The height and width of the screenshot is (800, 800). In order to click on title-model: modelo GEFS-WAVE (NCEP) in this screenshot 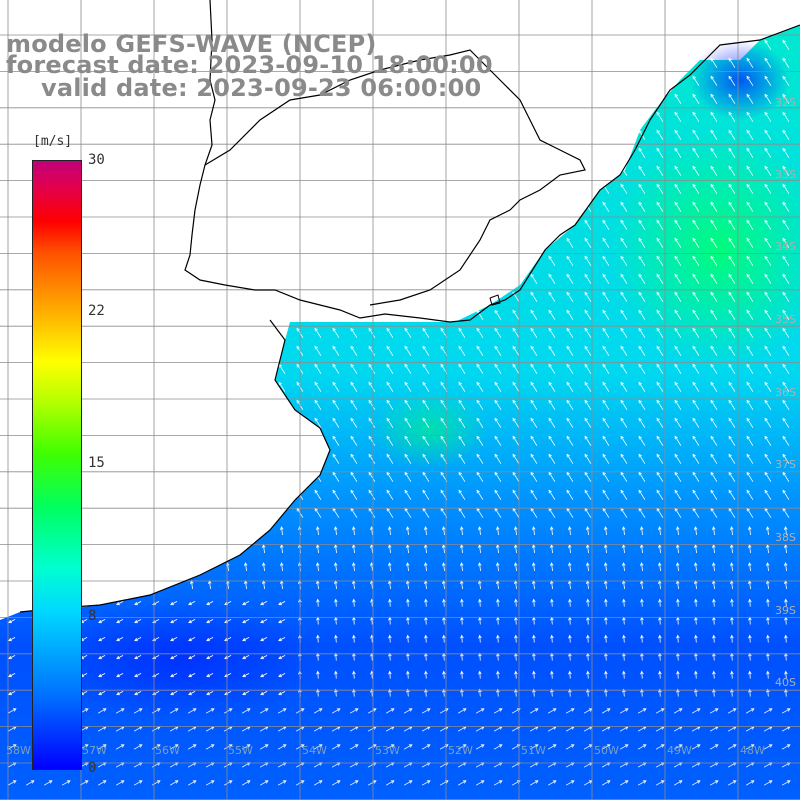, I will do `click(191, 44)`.